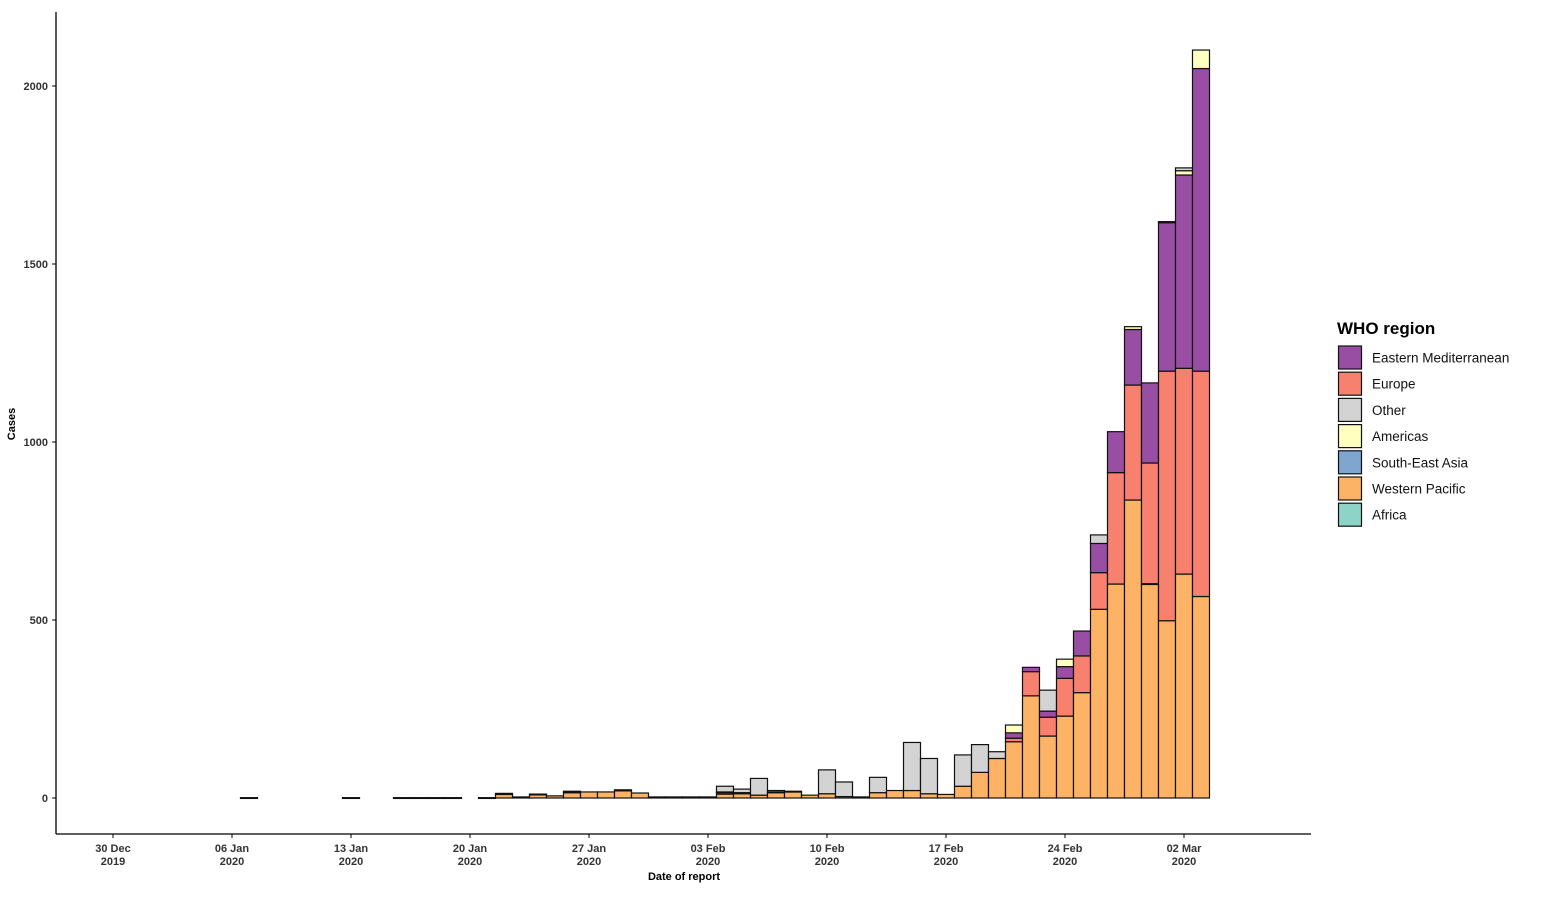 This screenshot has width=1549, height=918. What do you see at coordinates (470, 849) in the screenshot?
I see `x-tick-label: 20 Jan` at bounding box center [470, 849].